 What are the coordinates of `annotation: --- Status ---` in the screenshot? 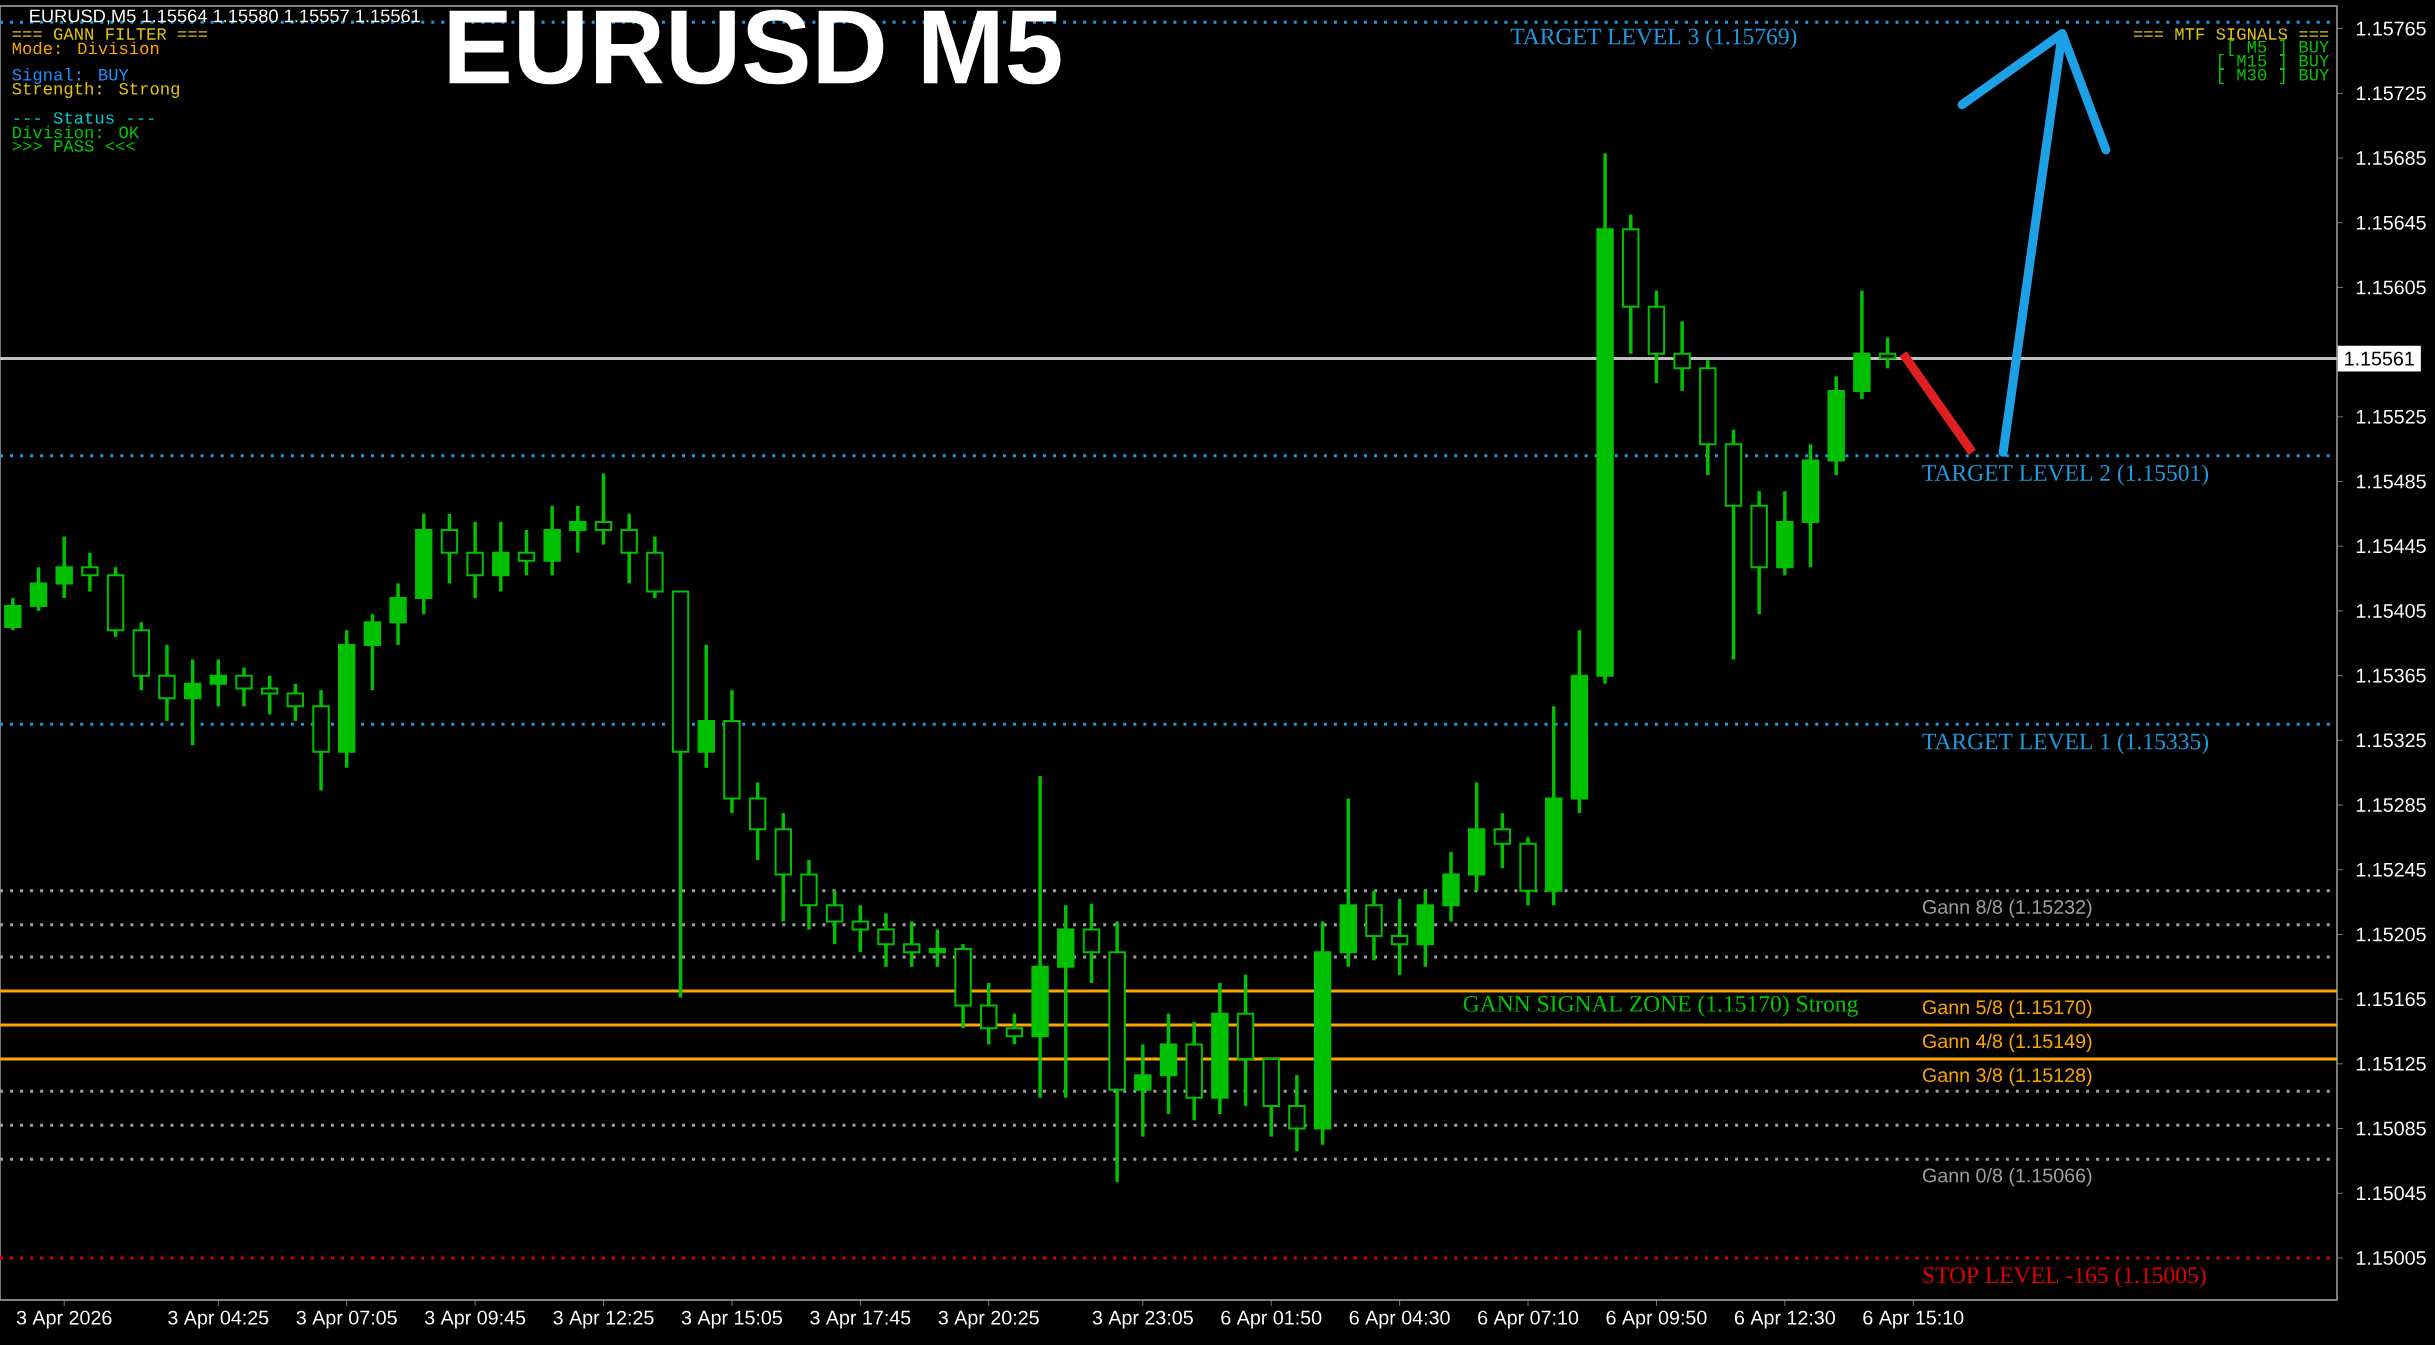 It's located at (84, 118).